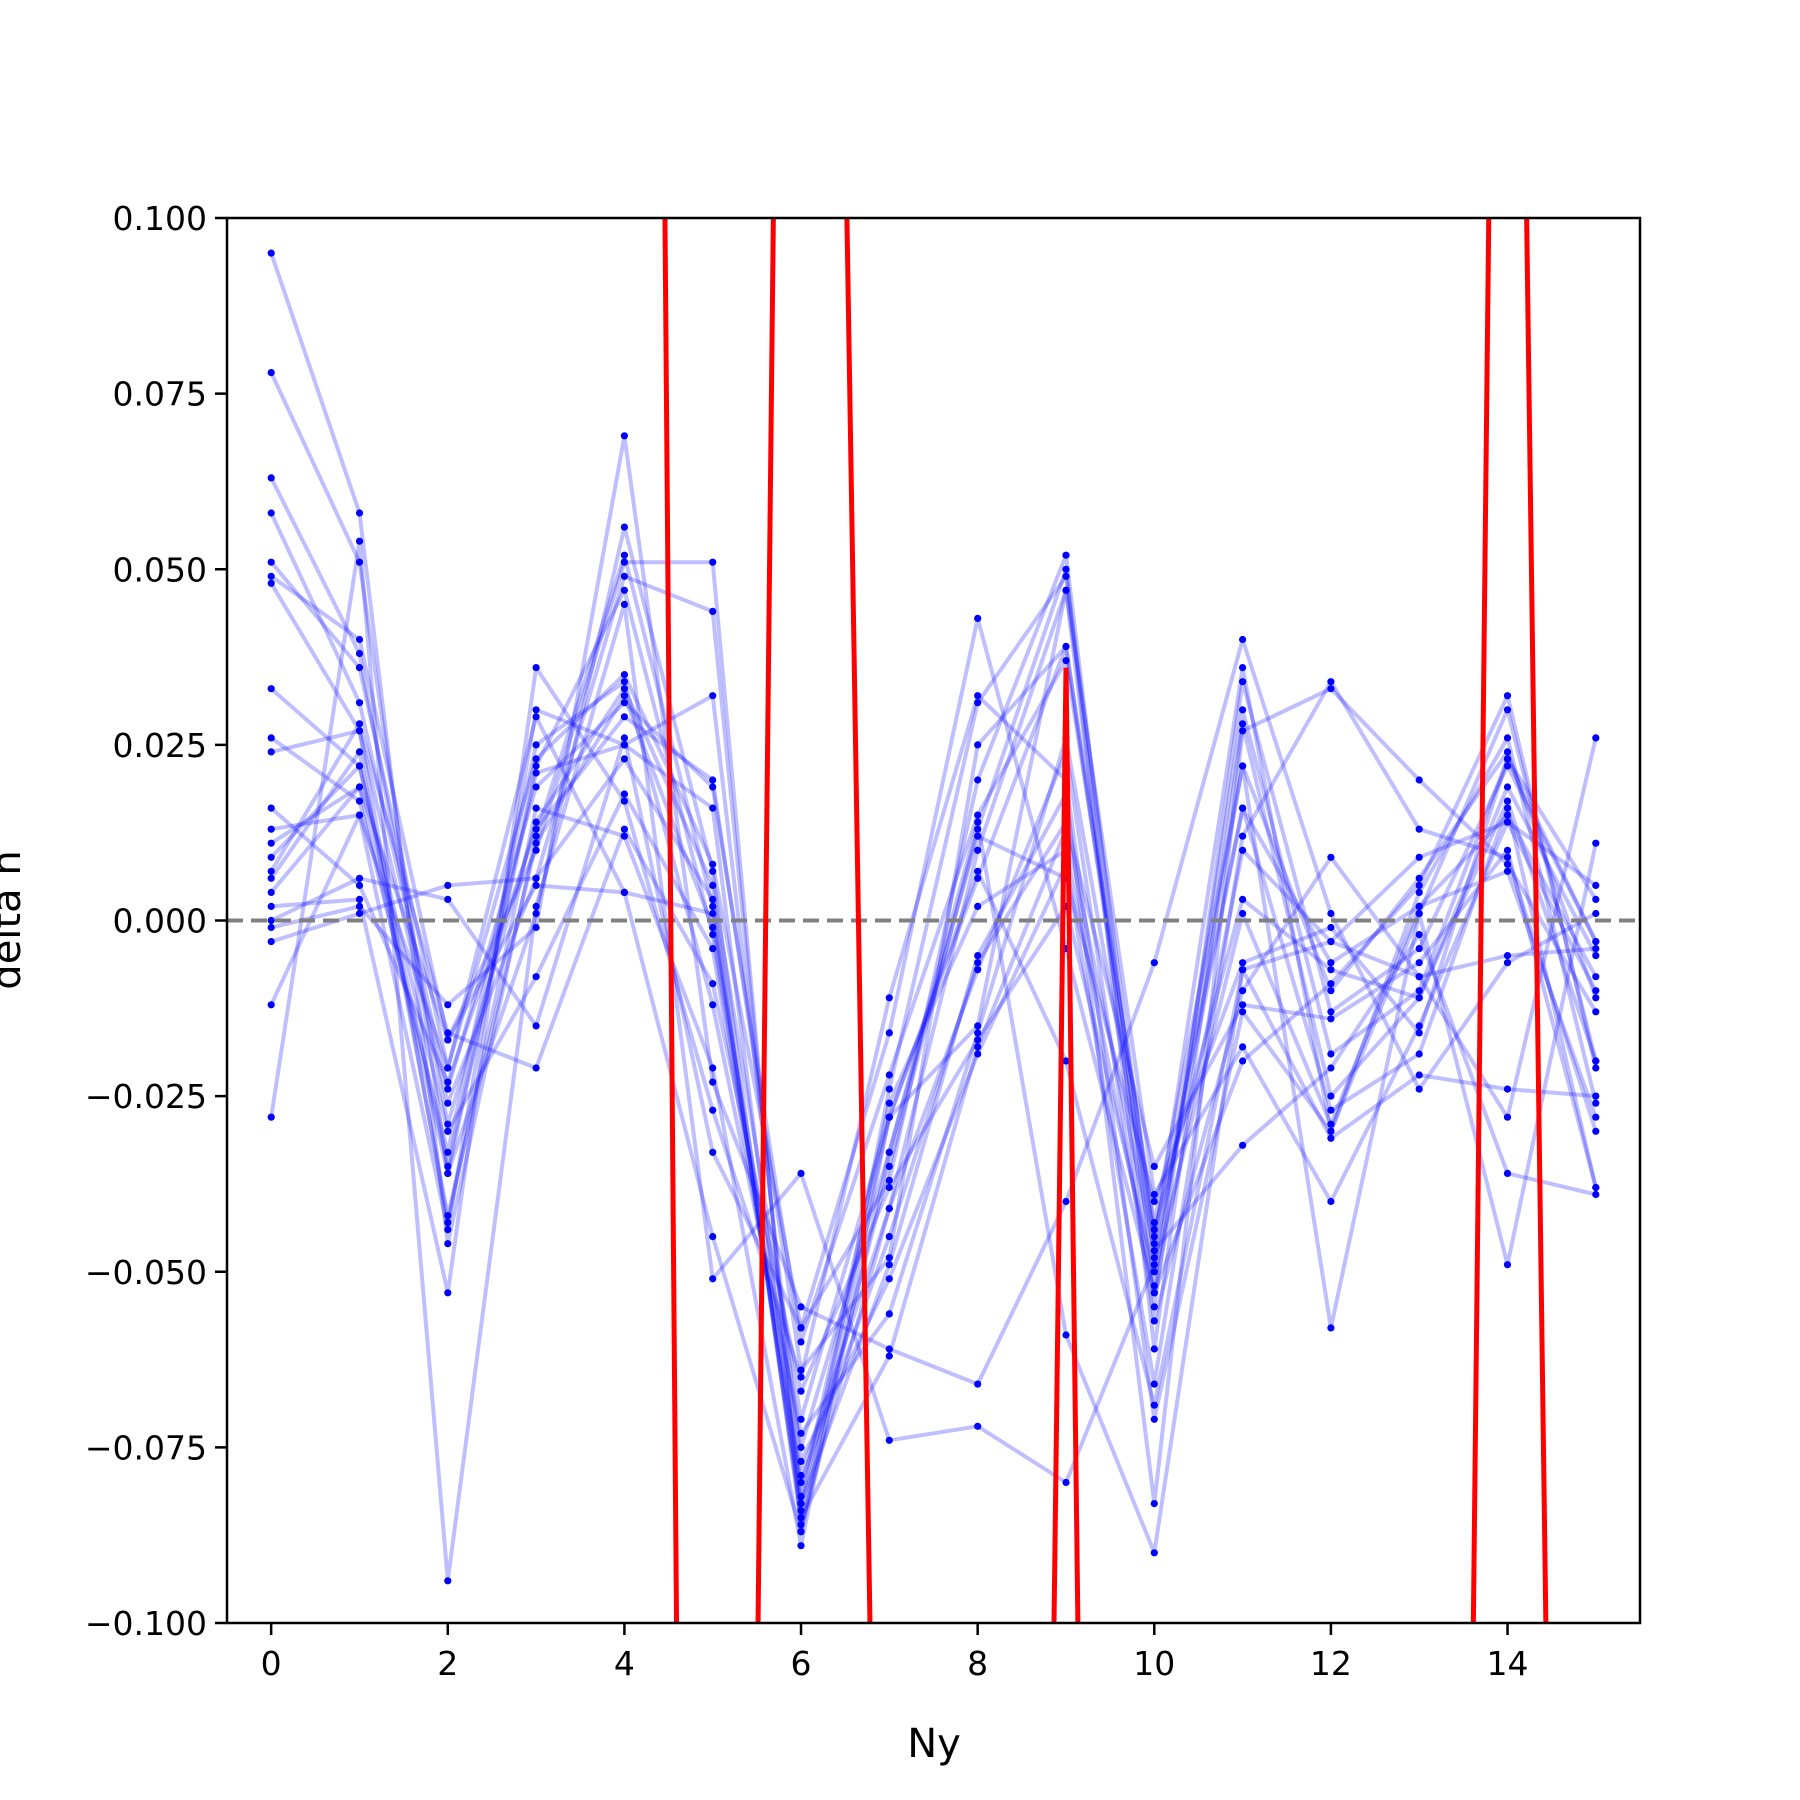 The width and height of the screenshot is (1800, 1800). What do you see at coordinates (1508, 1663) in the screenshot?
I see `x-tick-label: 14` at bounding box center [1508, 1663].